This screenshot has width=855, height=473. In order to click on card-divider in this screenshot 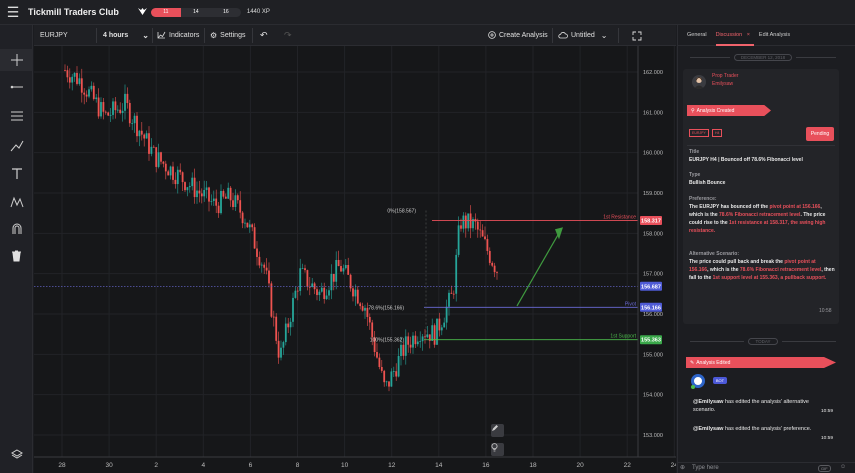, I will do `click(761, 145)`.